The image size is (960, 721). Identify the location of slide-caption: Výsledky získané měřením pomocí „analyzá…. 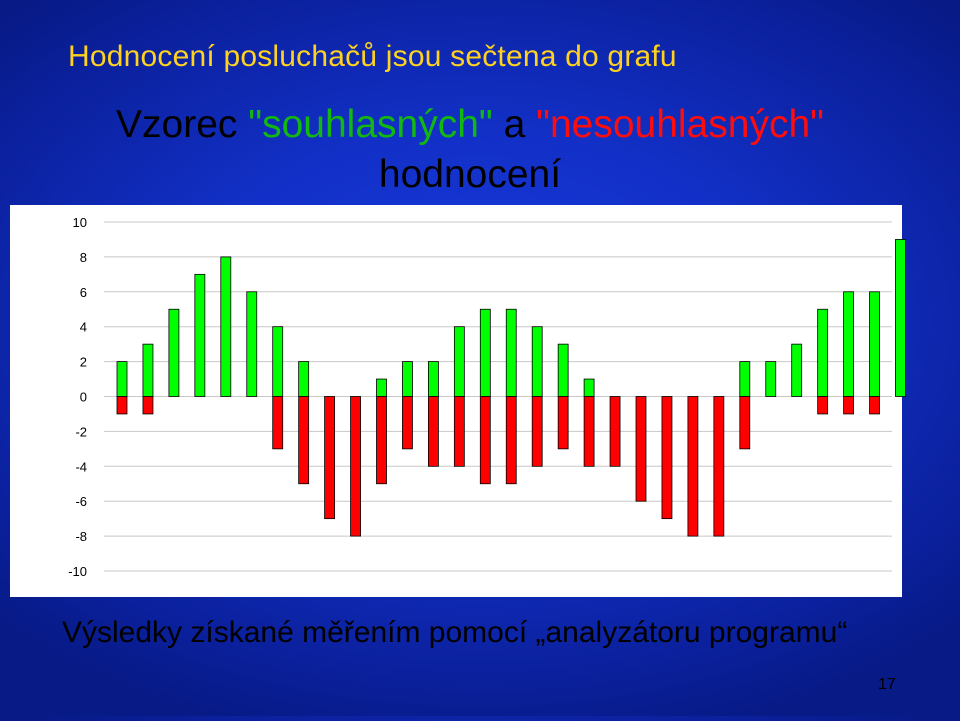
(455, 632).